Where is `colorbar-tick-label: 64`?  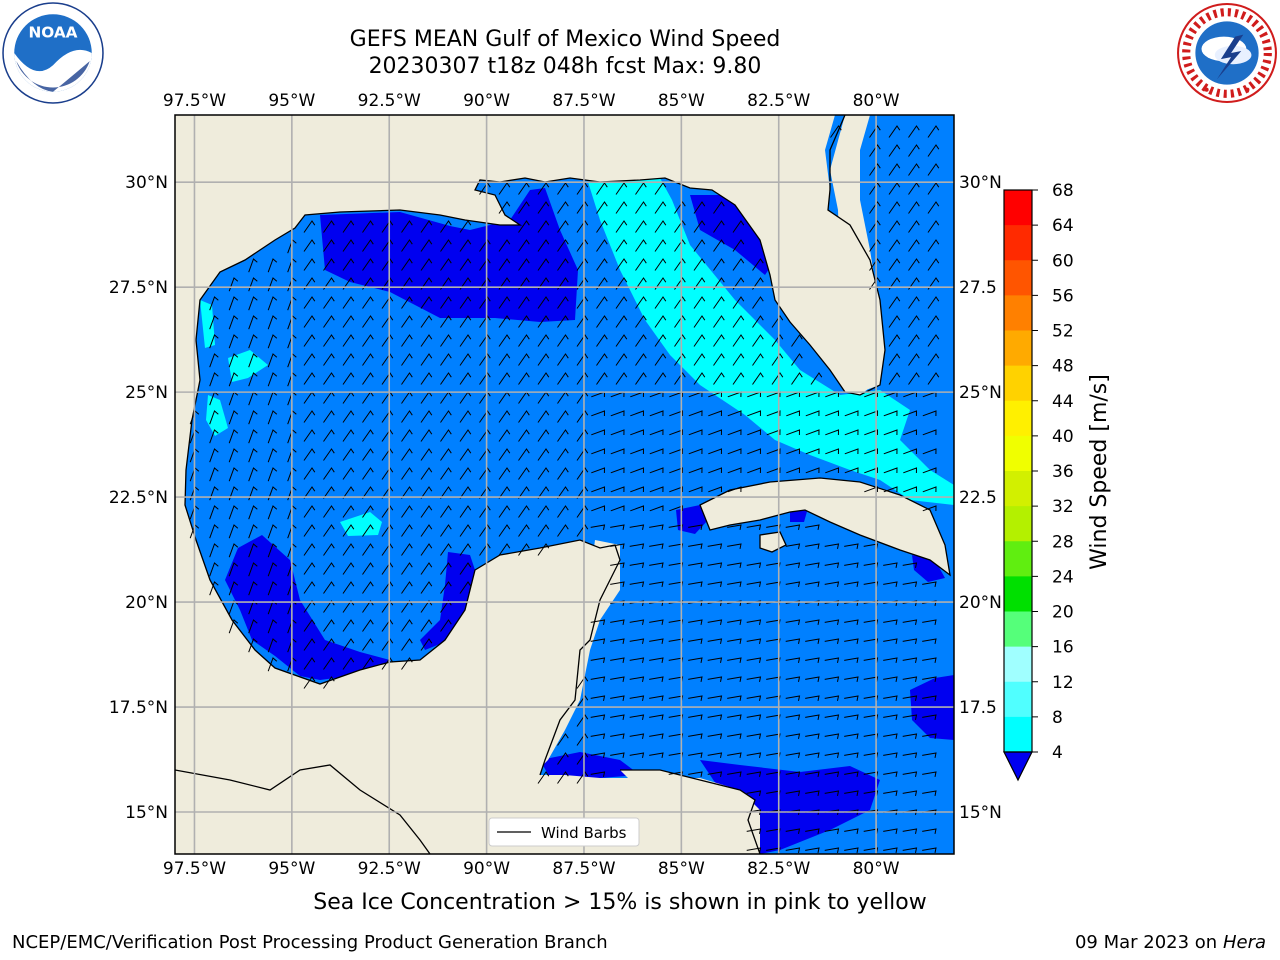 colorbar-tick-label: 64 is located at coordinates (1063, 226).